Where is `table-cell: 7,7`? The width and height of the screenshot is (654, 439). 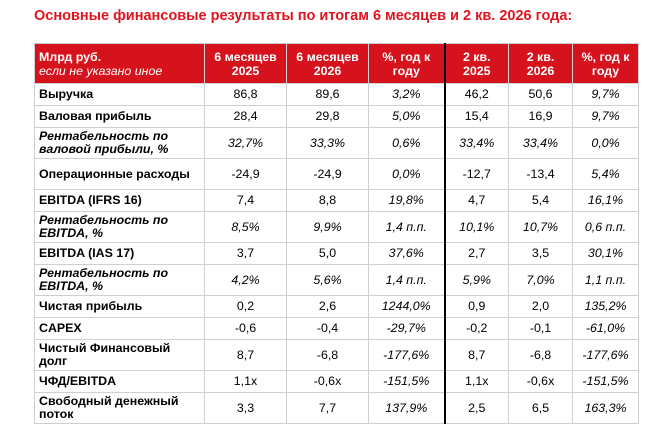 table-cell: 7,7 is located at coordinates (327, 408).